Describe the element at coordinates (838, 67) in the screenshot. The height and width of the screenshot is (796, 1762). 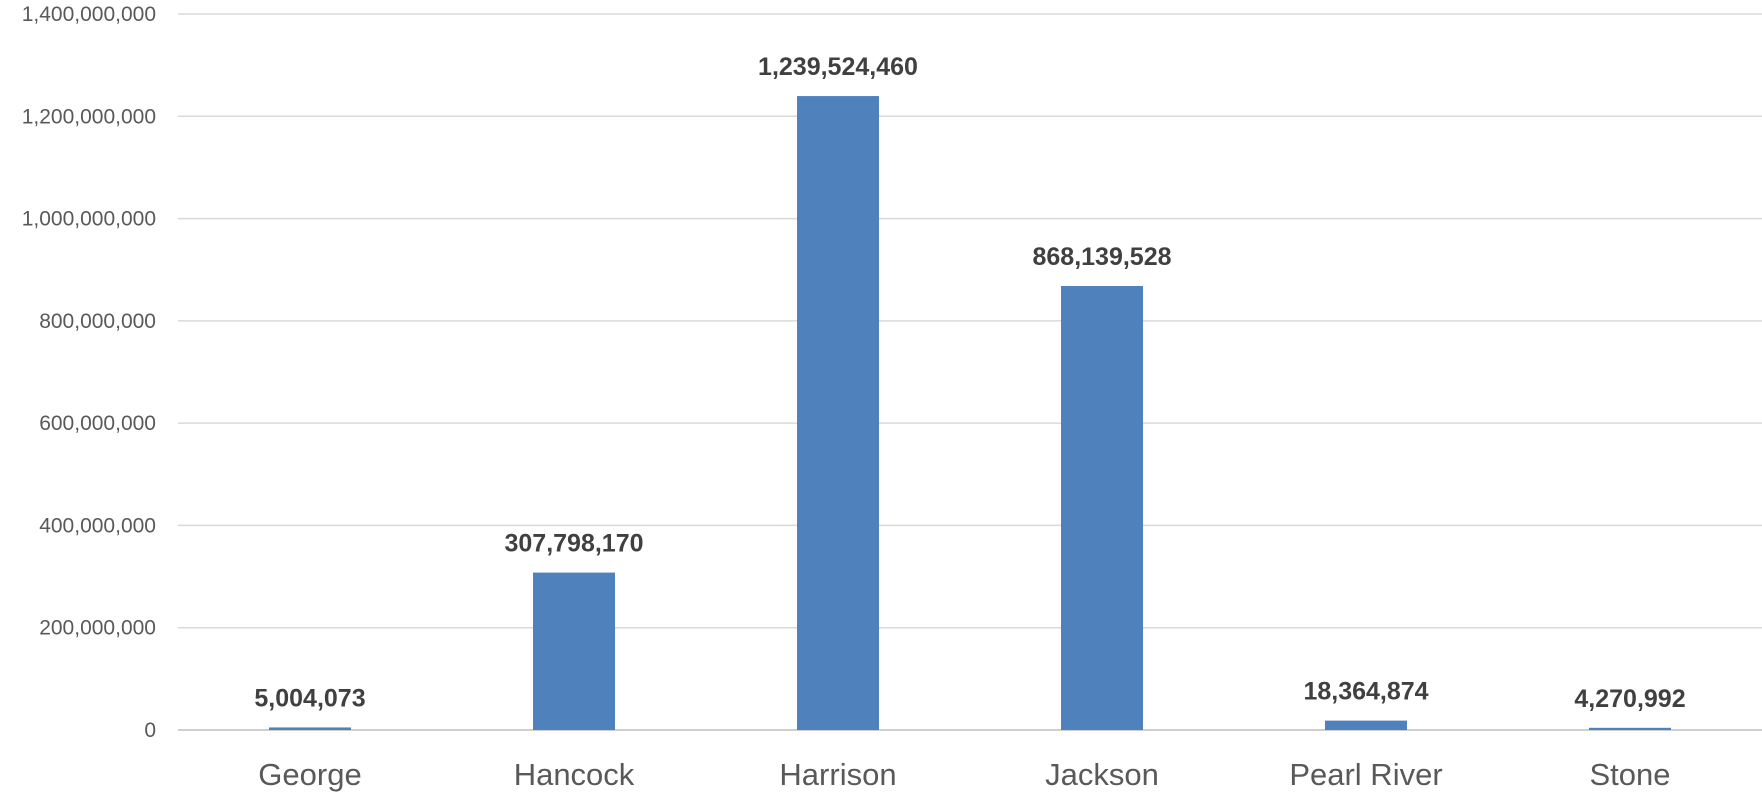
I see `data-label: 1,239,524,460` at that location.